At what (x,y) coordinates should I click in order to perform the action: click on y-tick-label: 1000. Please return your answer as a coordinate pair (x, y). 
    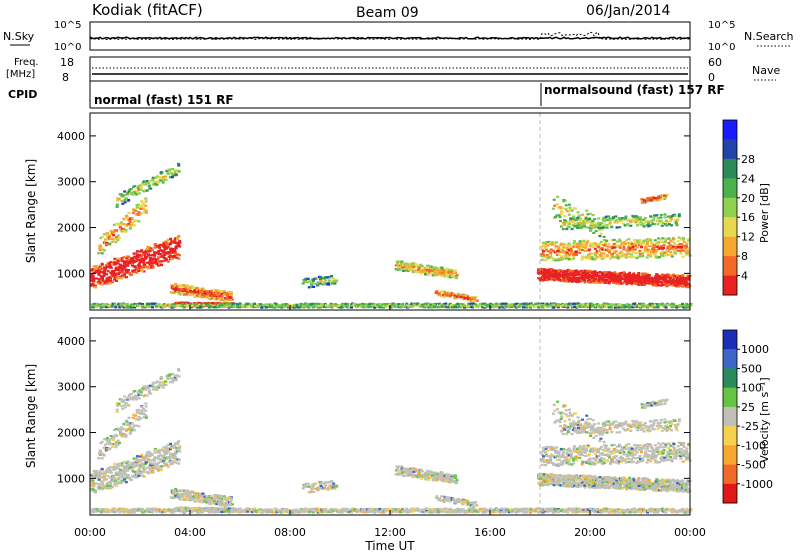
    Looking at the image, I should click on (71, 273).